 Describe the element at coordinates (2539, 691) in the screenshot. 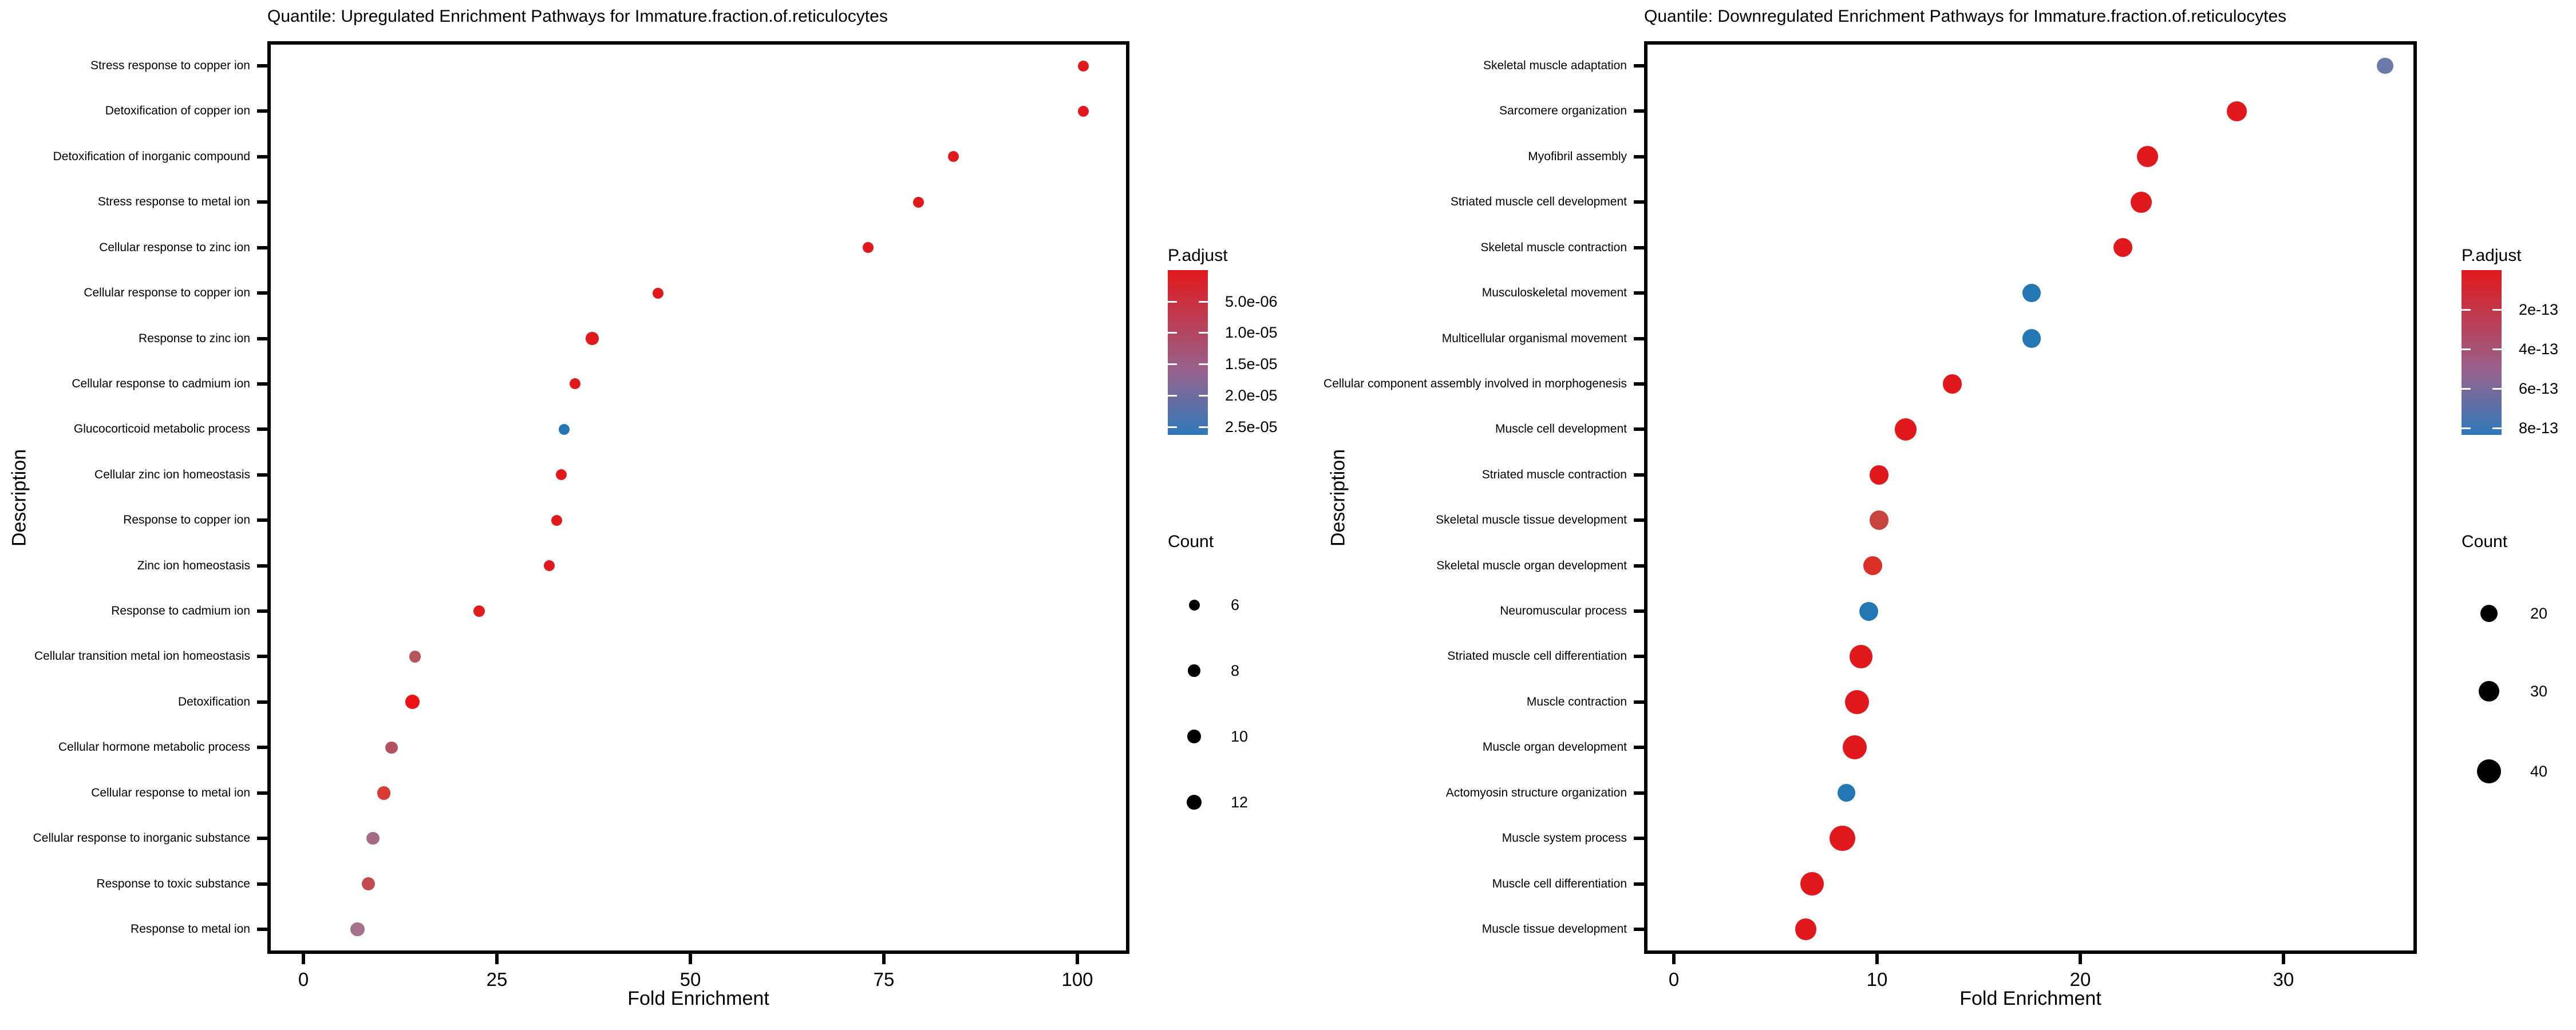

I see `count-legend-label: 30` at that location.